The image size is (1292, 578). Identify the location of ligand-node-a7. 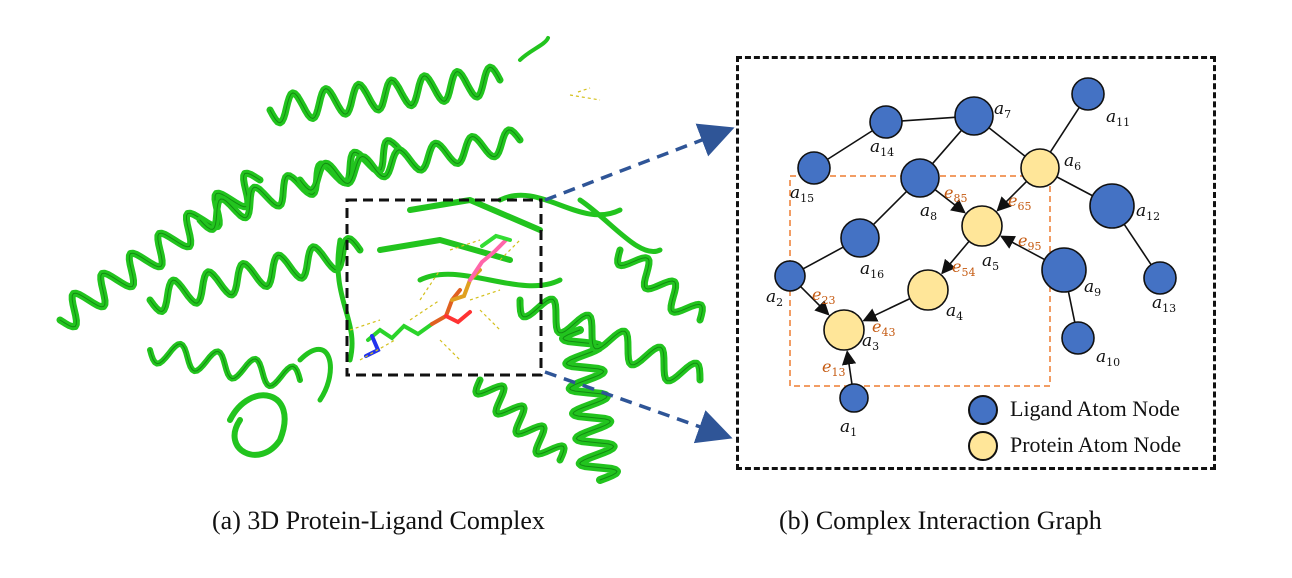
(974, 116).